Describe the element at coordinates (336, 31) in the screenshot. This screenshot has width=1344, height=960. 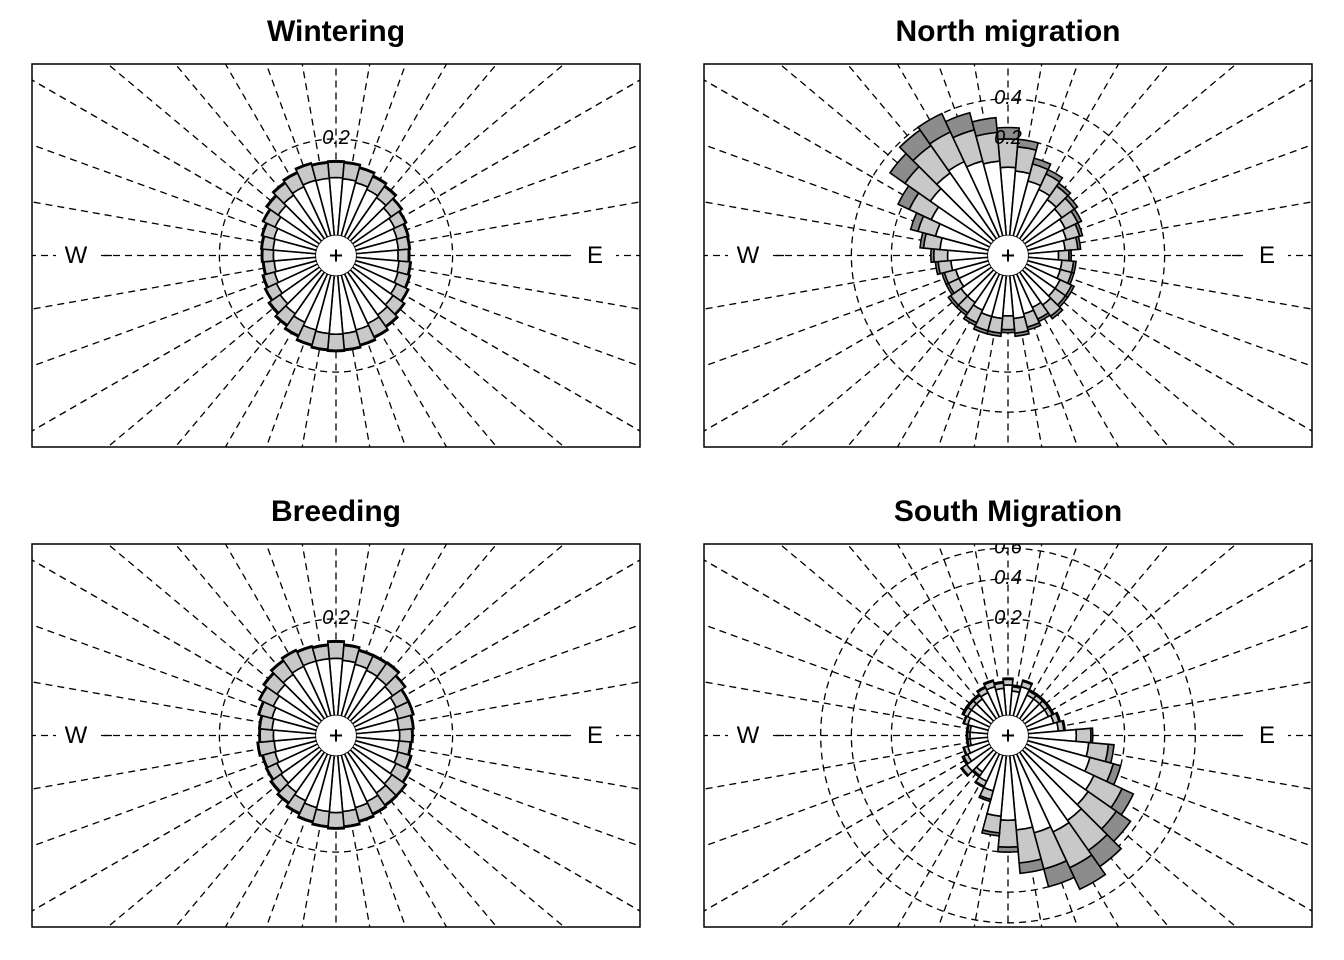
I see `panel-title: Wintering` at that location.